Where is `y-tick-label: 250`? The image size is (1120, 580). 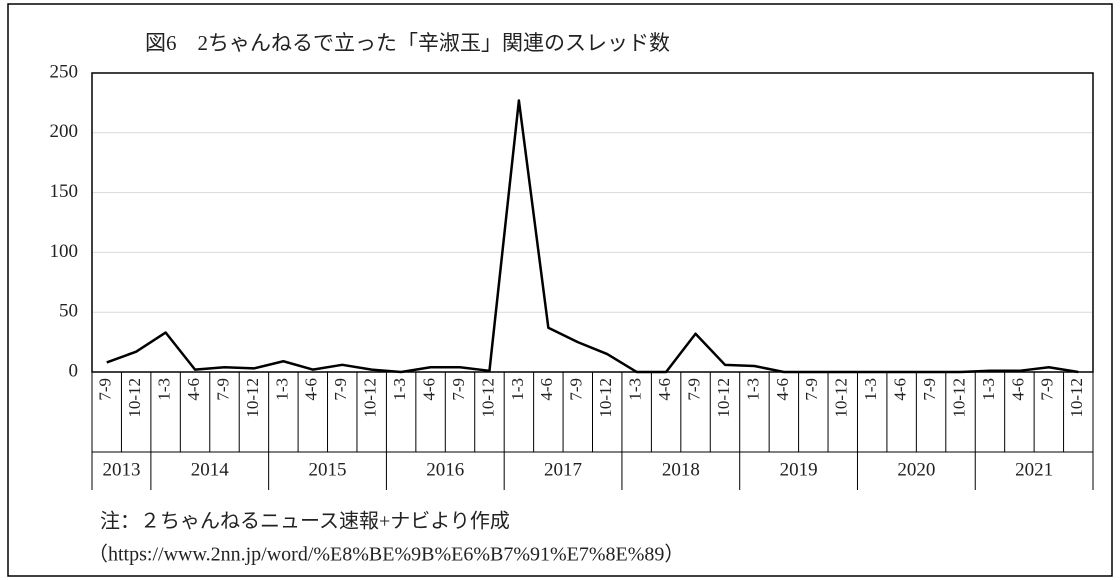 y-tick-label: 250 is located at coordinates (64, 71).